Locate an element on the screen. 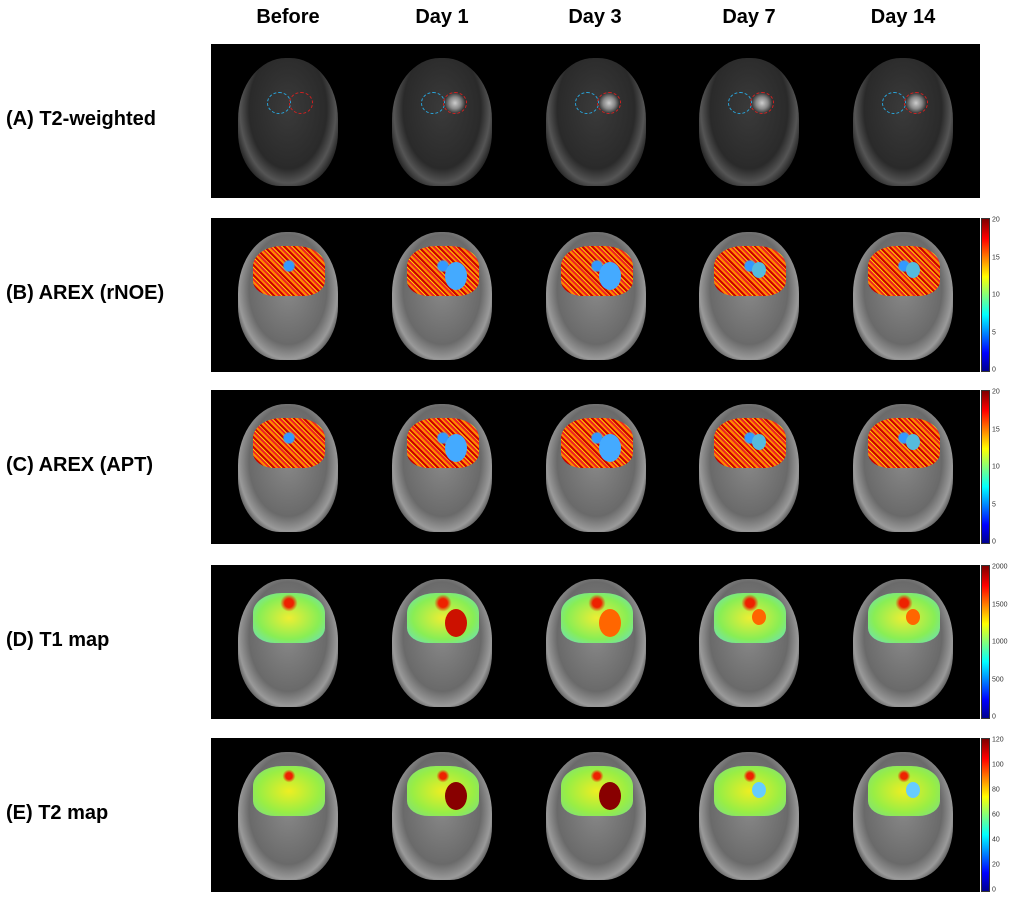 This screenshot has height=899, width=1014. colorbar-tick: 120 is located at coordinates (998, 740).